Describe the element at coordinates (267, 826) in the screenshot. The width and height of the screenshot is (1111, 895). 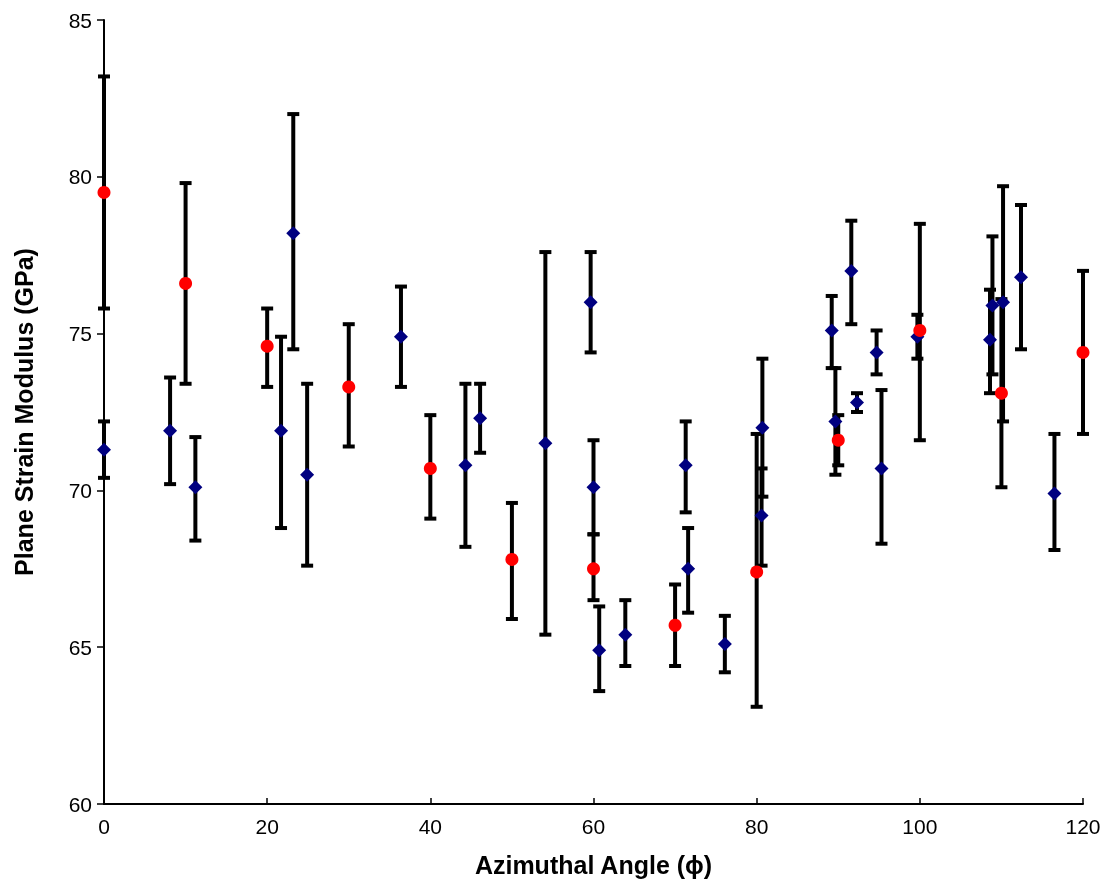
I see `x-tick-label: 20` at that location.